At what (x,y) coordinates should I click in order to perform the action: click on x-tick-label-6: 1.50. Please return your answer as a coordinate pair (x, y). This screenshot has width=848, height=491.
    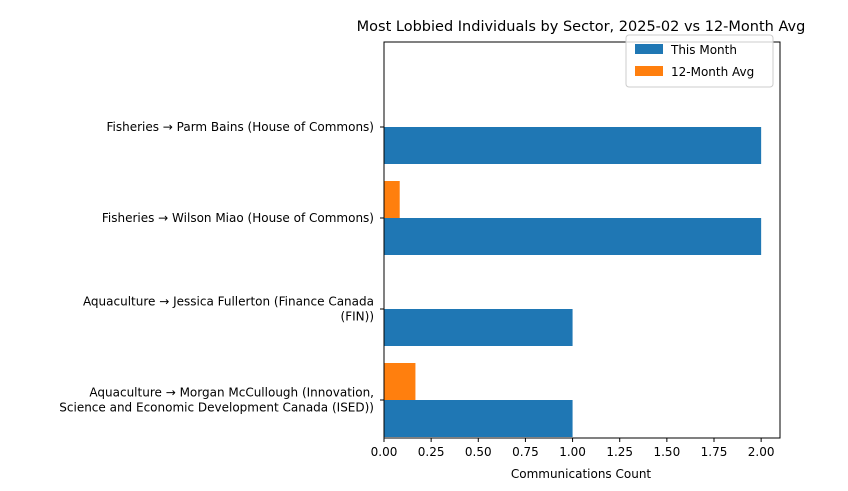
    Looking at the image, I should click on (666, 452).